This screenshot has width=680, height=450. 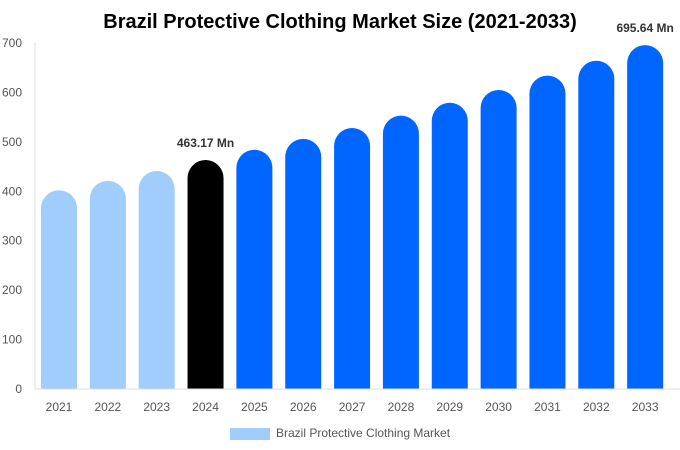 I want to click on bar-2027, so click(x=352, y=258).